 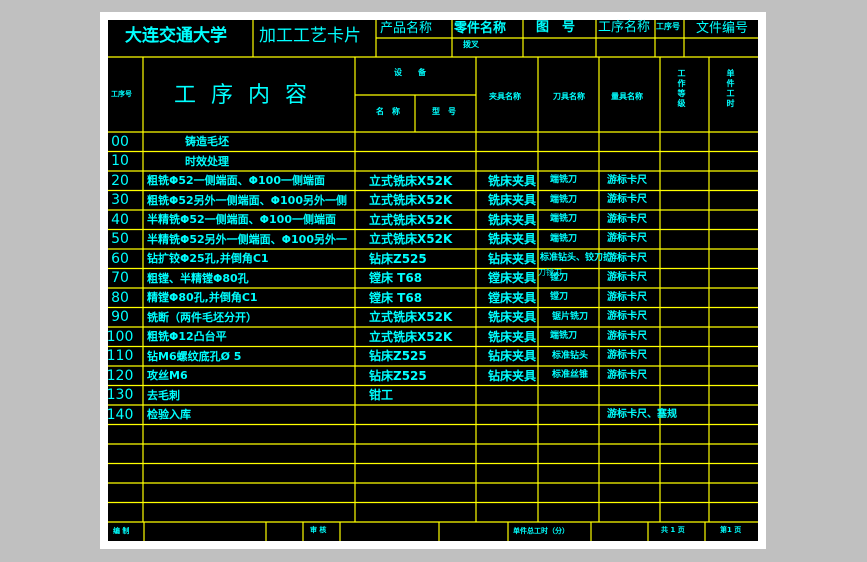 I want to click on product-name-label: 产品名称, so click(x=406, y=28).